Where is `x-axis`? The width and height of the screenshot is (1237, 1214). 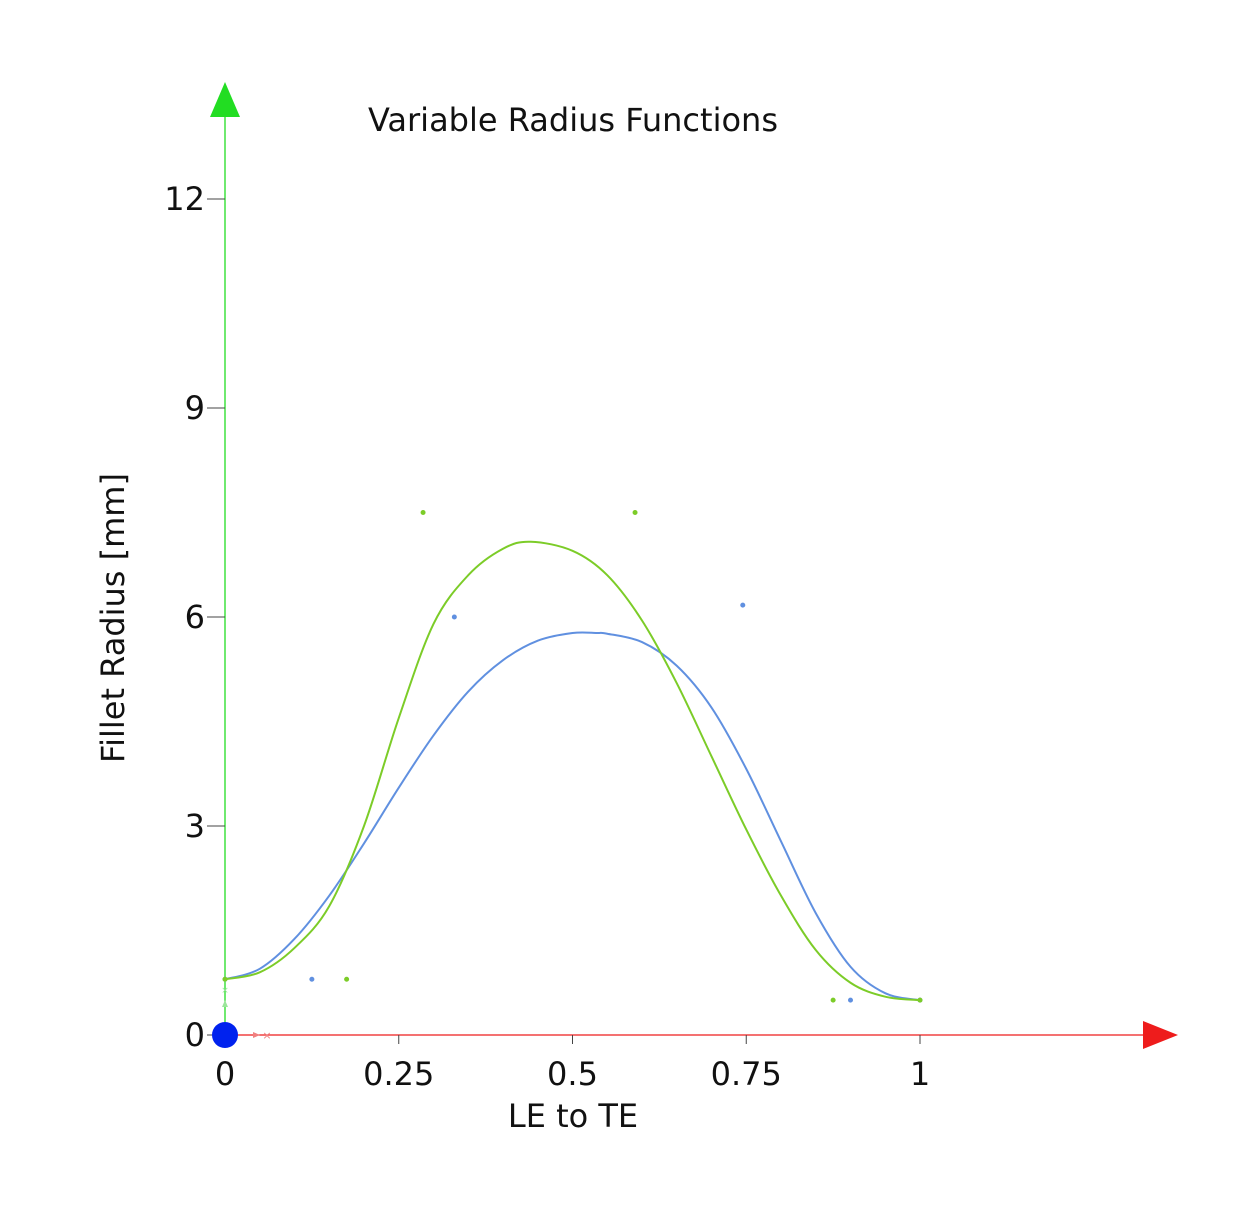
x-axis is located at coordinates (701, 1035).